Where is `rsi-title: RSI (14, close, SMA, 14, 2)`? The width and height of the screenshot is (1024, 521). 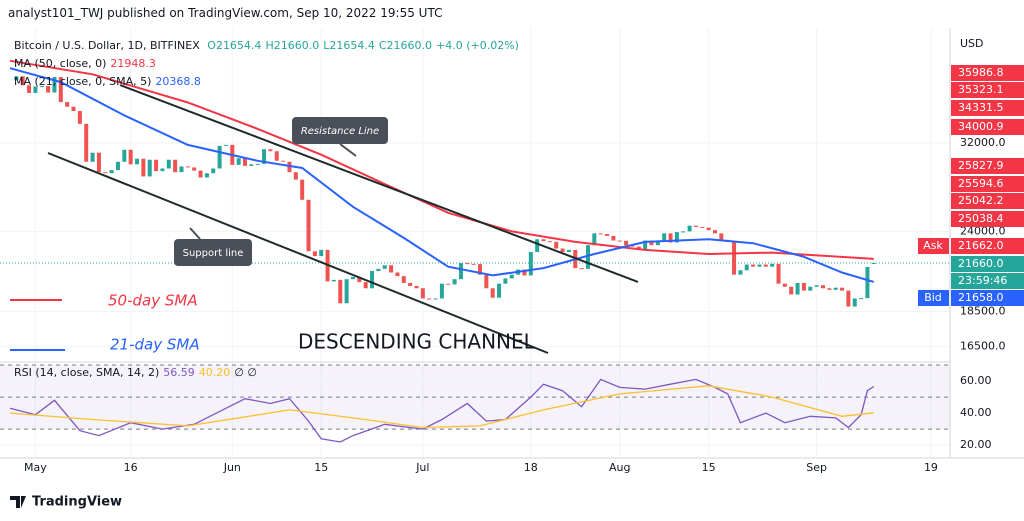
rsi-title: RSI (14, close, SMA, 14, 2) is located at coordinates (87, 372).